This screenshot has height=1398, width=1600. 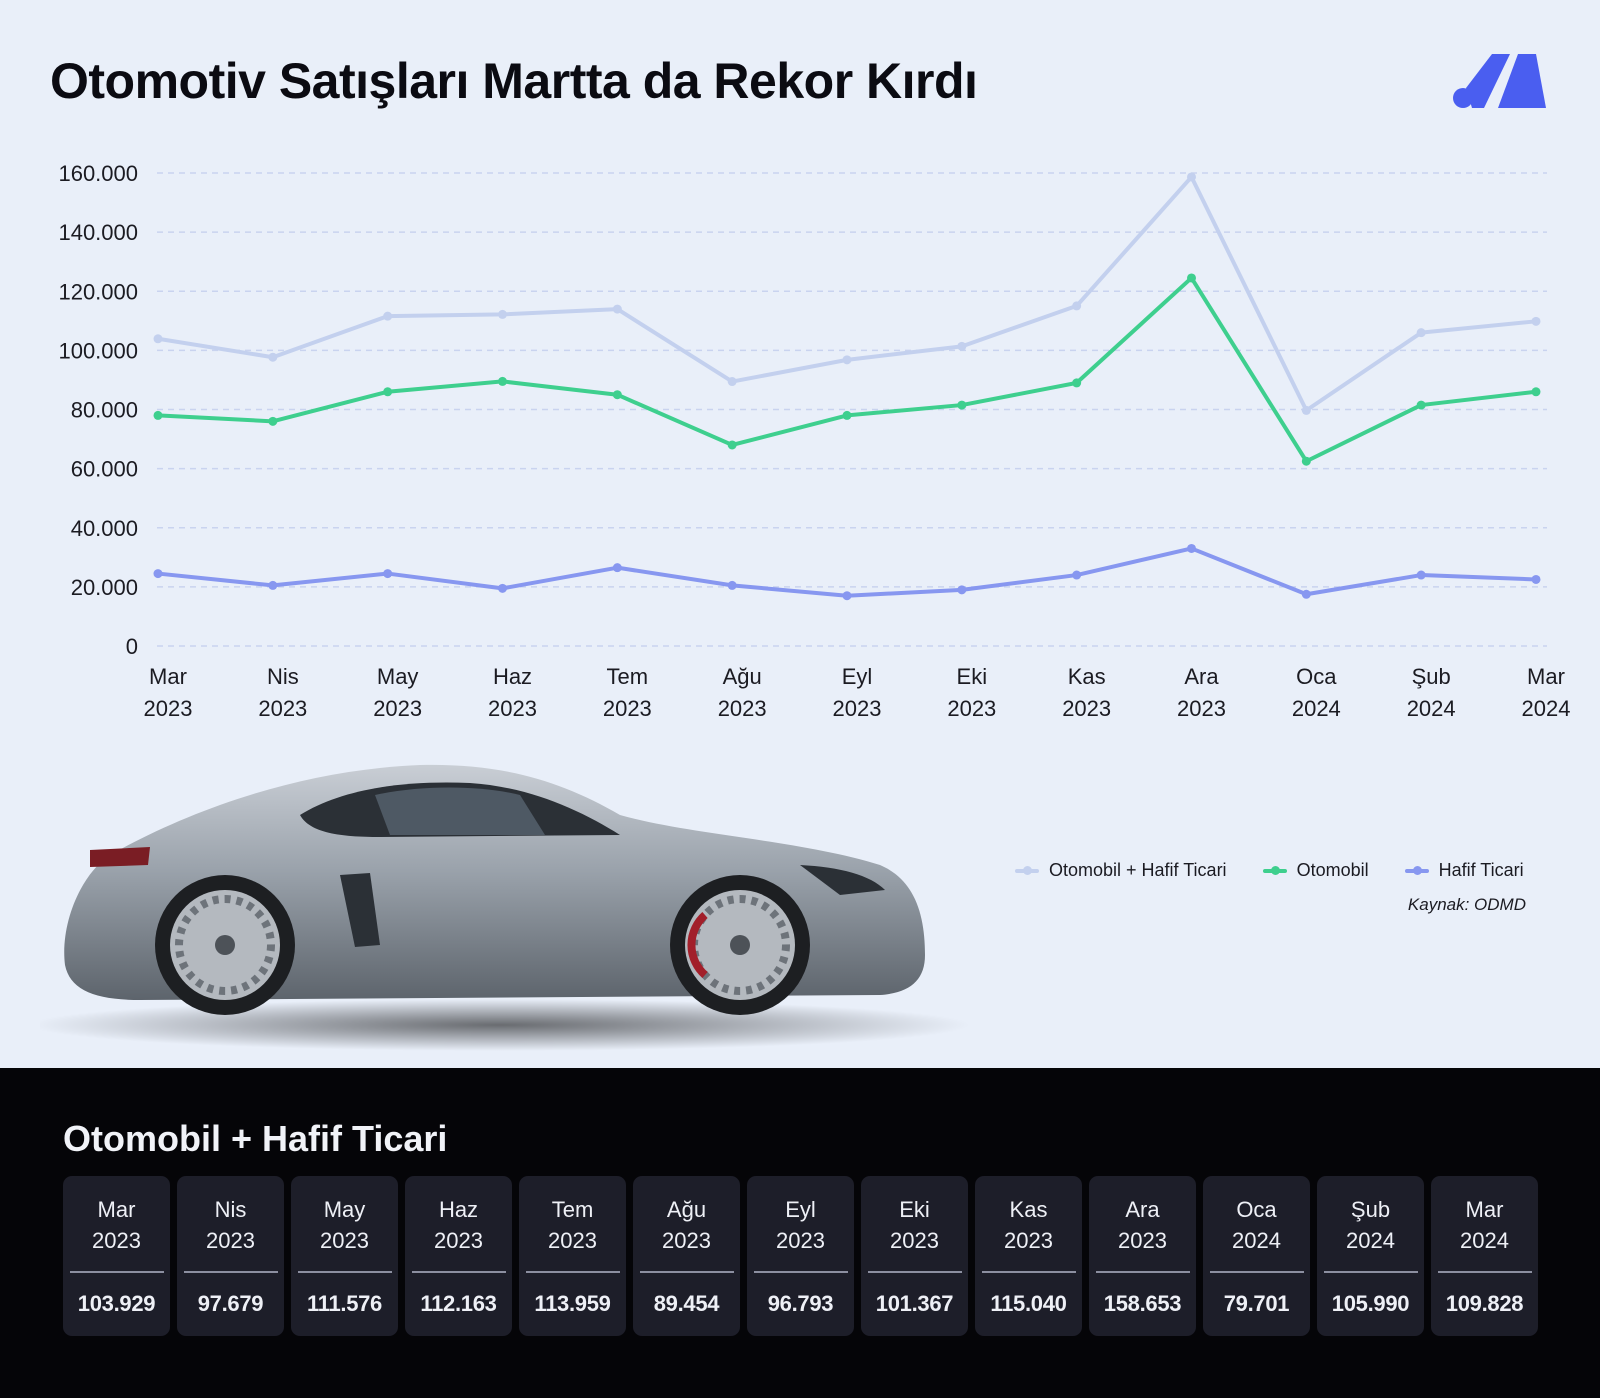 I want to click on car-illustration, so click(x=505, y=907).